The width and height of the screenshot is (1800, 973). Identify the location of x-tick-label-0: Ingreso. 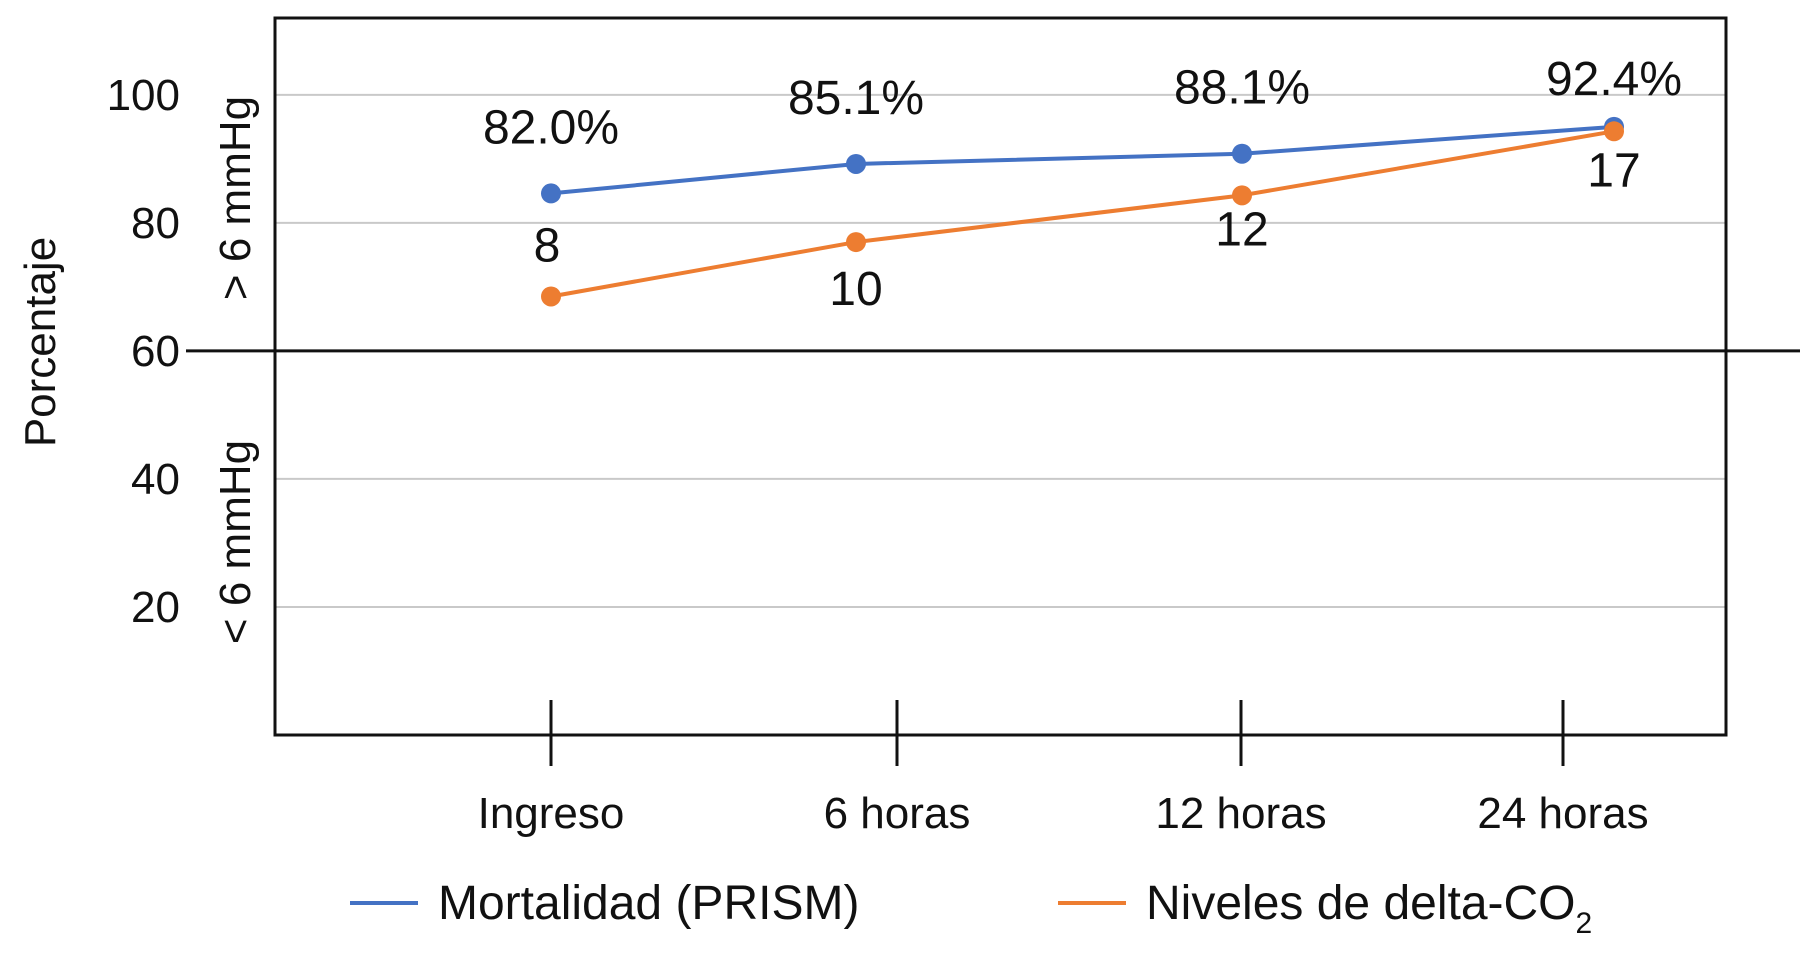
(551, 813).